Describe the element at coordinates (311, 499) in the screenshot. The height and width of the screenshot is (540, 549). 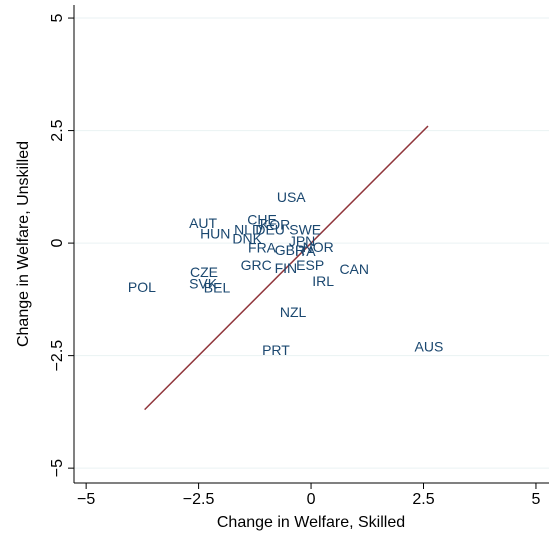
I see `x-tick-label: 0` at that location.